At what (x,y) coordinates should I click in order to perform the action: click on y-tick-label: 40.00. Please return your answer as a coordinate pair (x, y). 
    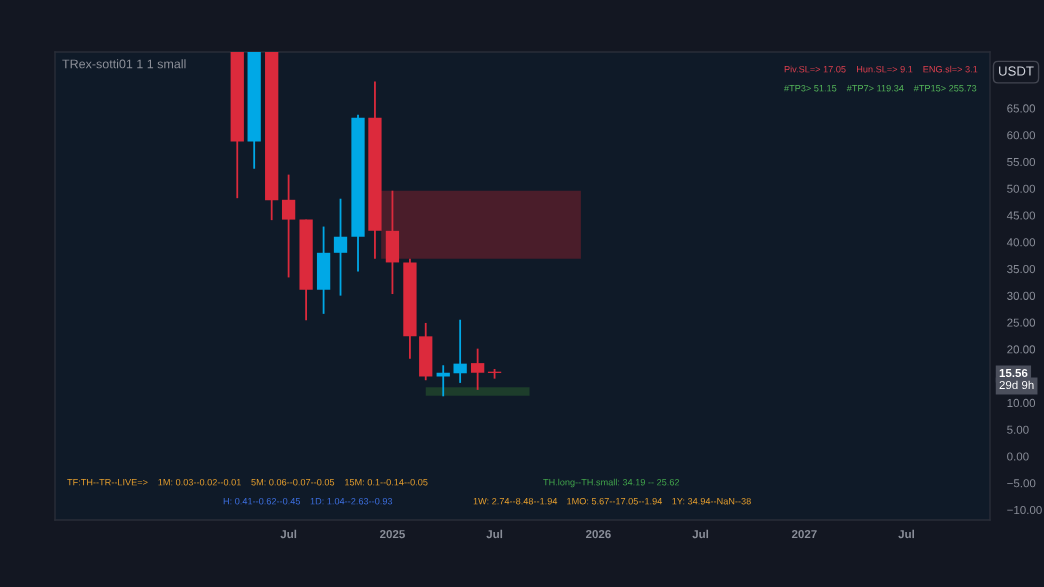
    Looking at the image, I should click on (1021, 242).